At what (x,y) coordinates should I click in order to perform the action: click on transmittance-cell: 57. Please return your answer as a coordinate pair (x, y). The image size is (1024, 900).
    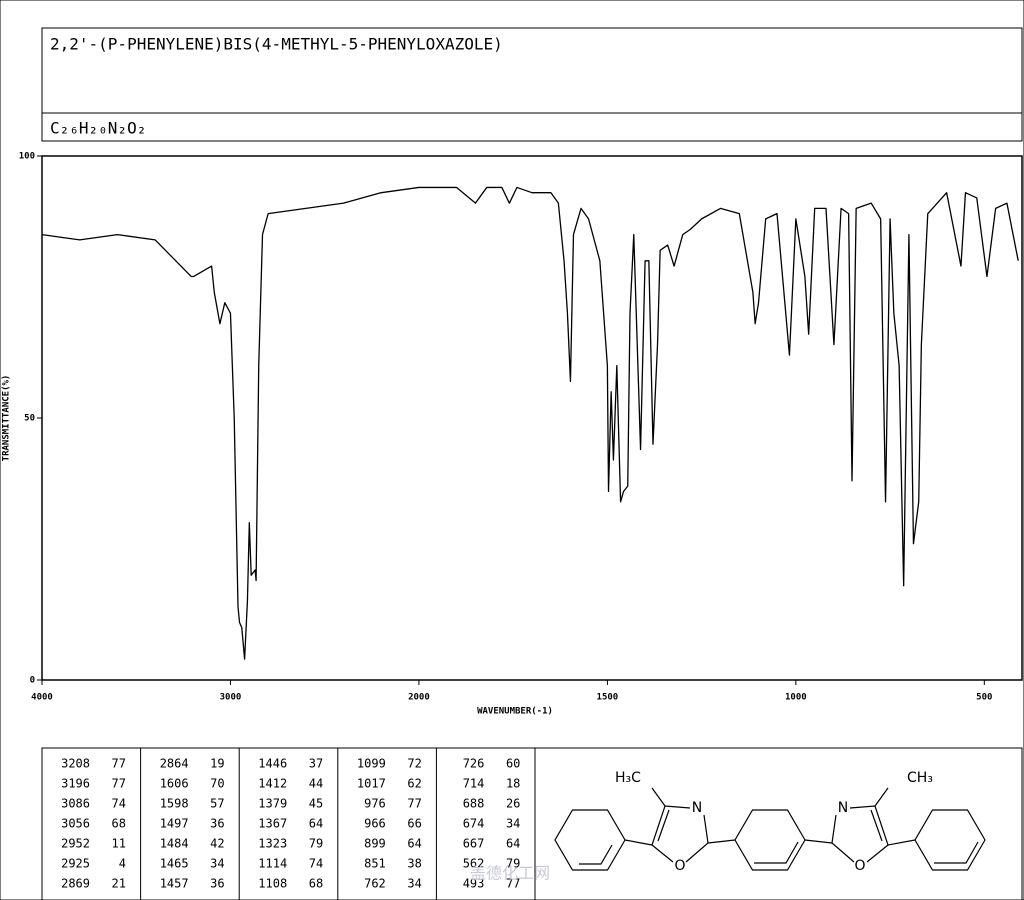
    Looking at the image, I should click on (217, 804).